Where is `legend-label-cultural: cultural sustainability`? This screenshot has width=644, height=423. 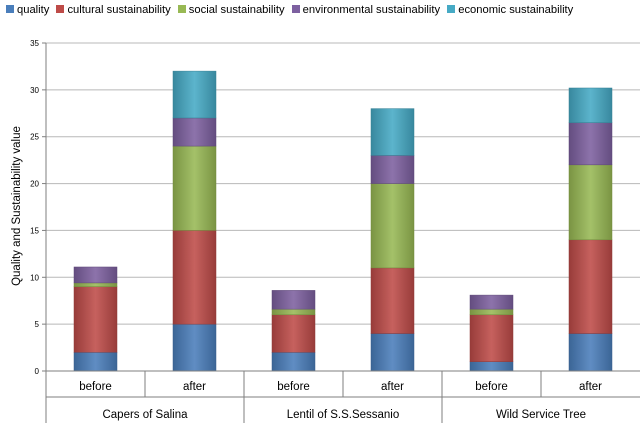 legend-label-cultural: cultural sustainability is located at coordinates (119, 10).